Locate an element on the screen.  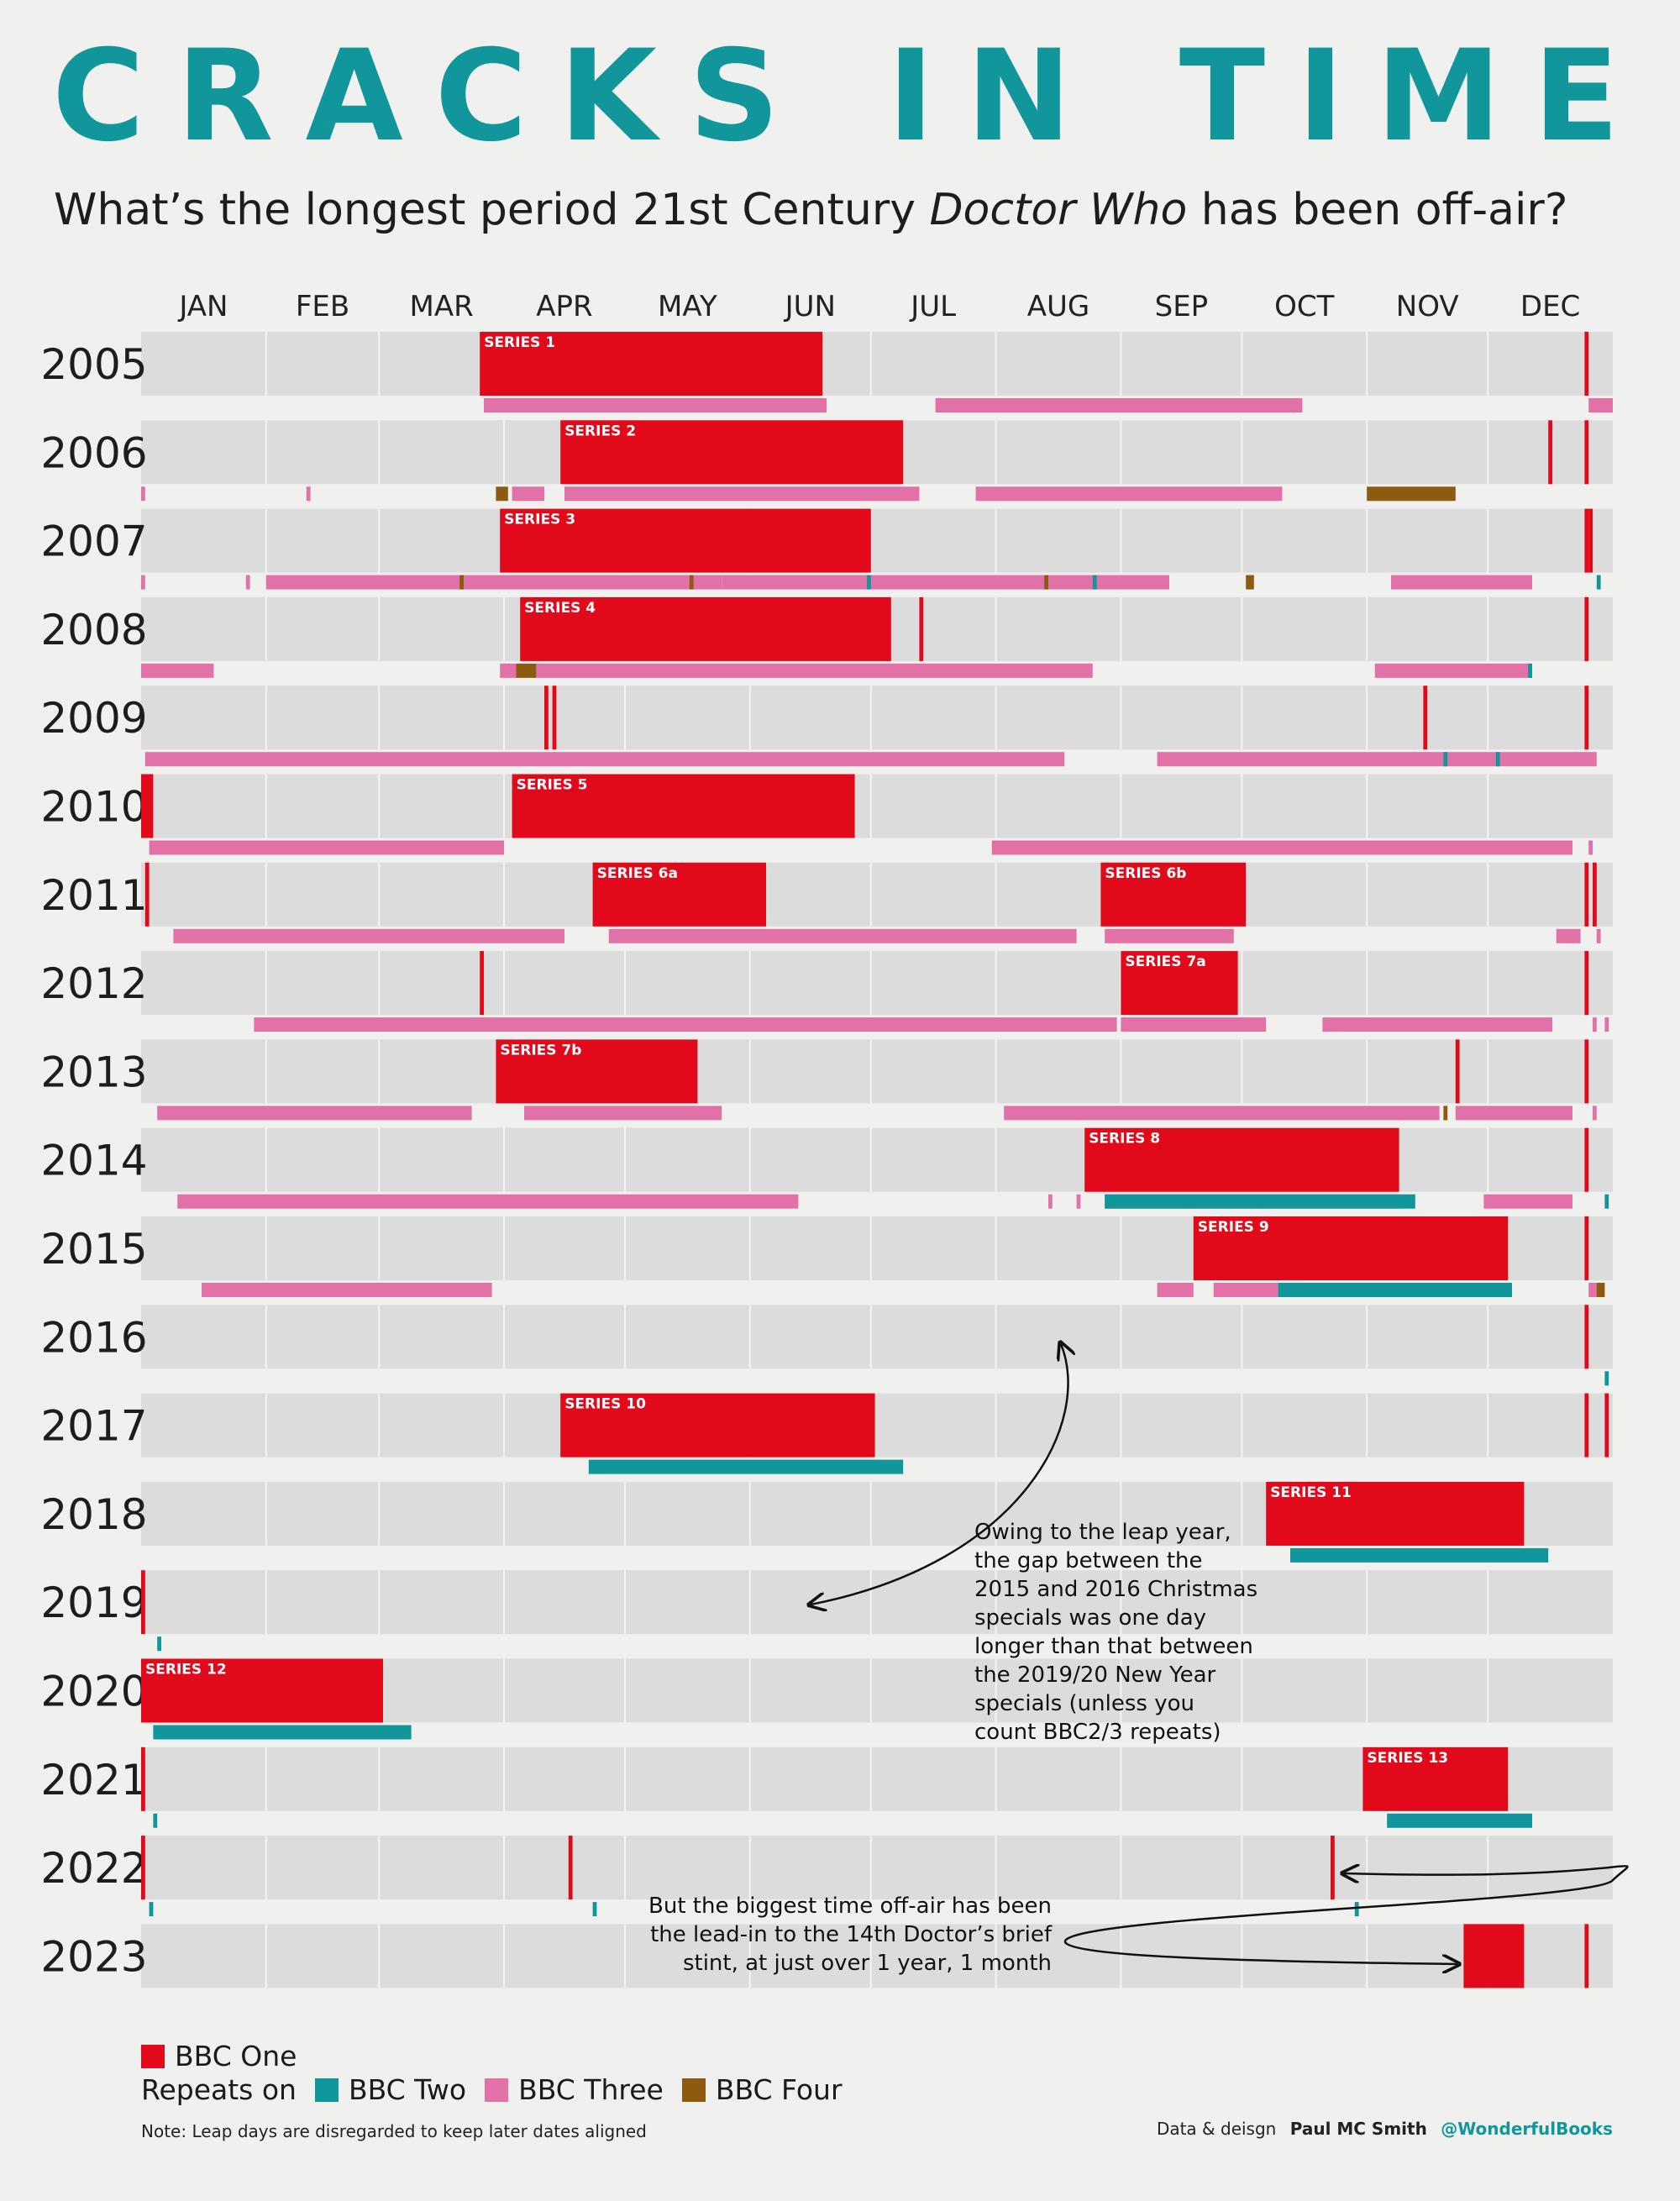
legend-row-repeats: Repeats on BBC Two BBC Three BBC Four is located at coordinates (501, 2090).